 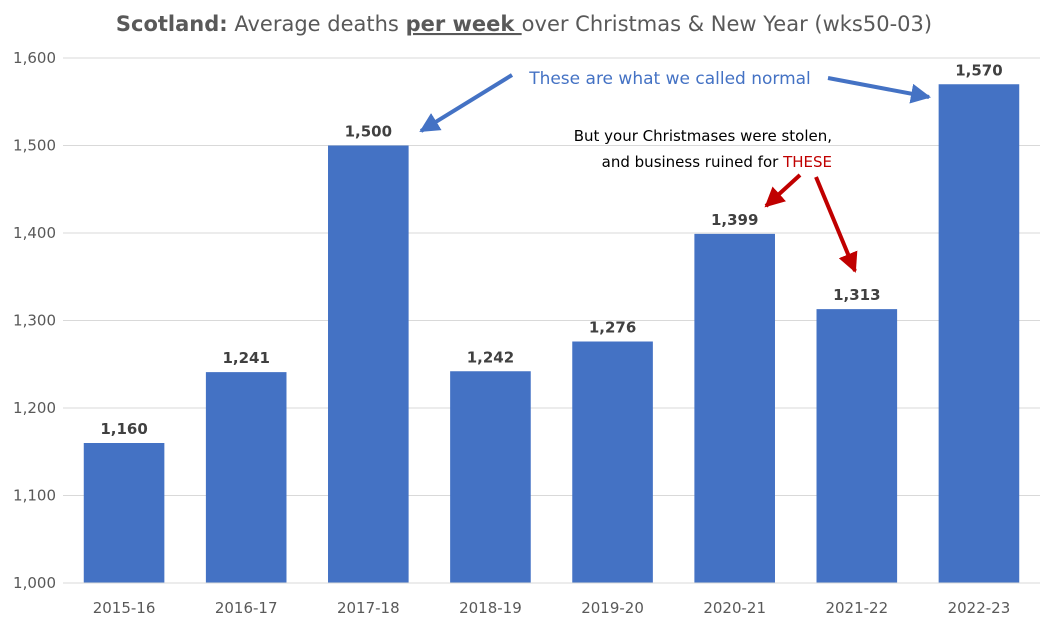 What do you see at coordinates (490, 357) in the screenshot?
I see `data-label-2018-19: 1,242` at bounding box center [490, 357].